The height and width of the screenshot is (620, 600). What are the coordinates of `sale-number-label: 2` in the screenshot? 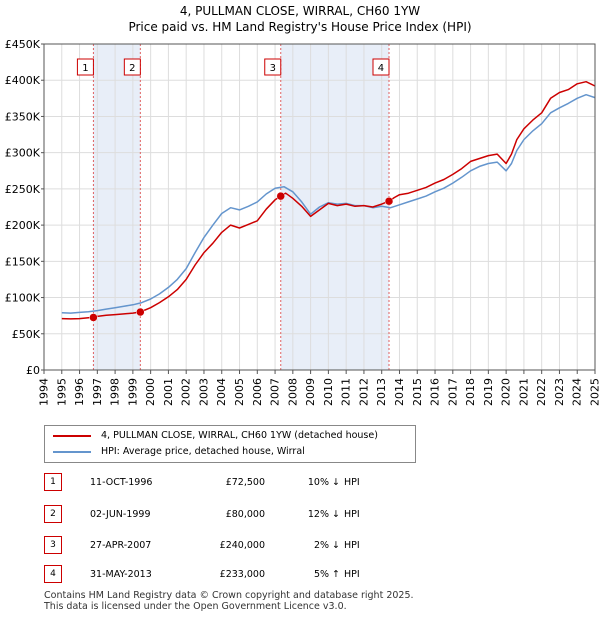 It's located at (132, 68).